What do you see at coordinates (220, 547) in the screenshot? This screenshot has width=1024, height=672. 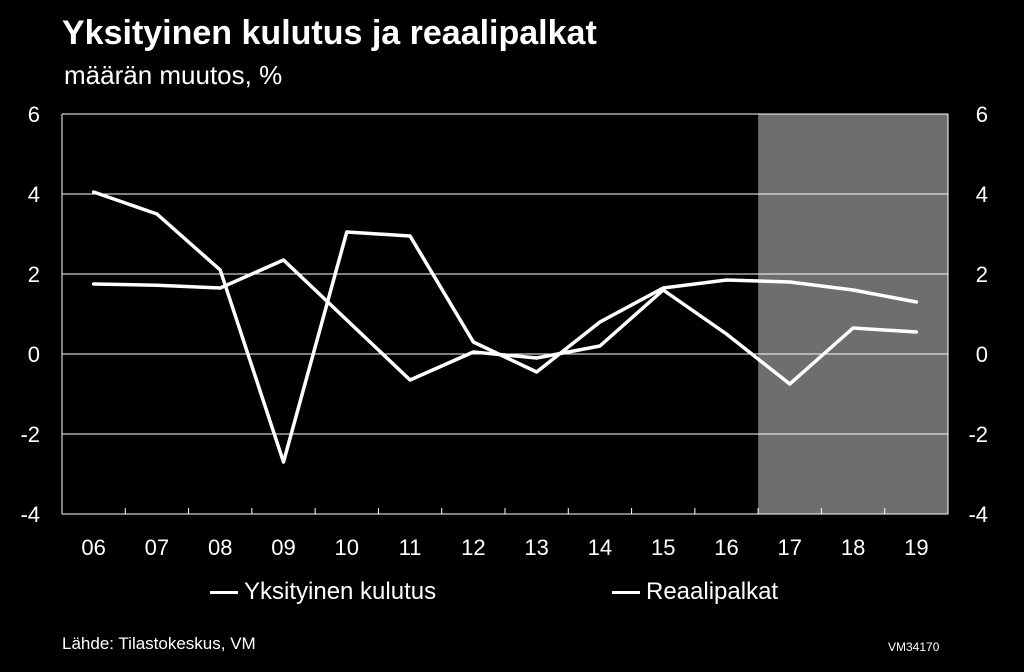 I see `x-tick-label-2: 08` at bounding box center [220, 547].